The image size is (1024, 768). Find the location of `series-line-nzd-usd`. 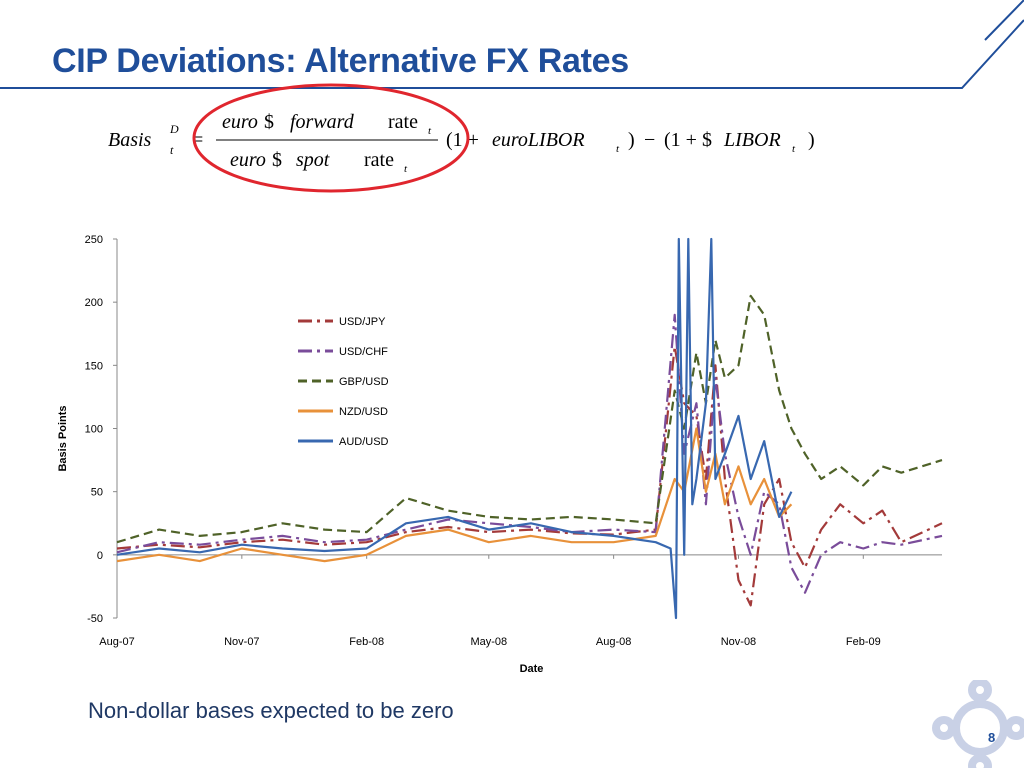

series-line-nzd-usd is located at coordinates (454, 495).